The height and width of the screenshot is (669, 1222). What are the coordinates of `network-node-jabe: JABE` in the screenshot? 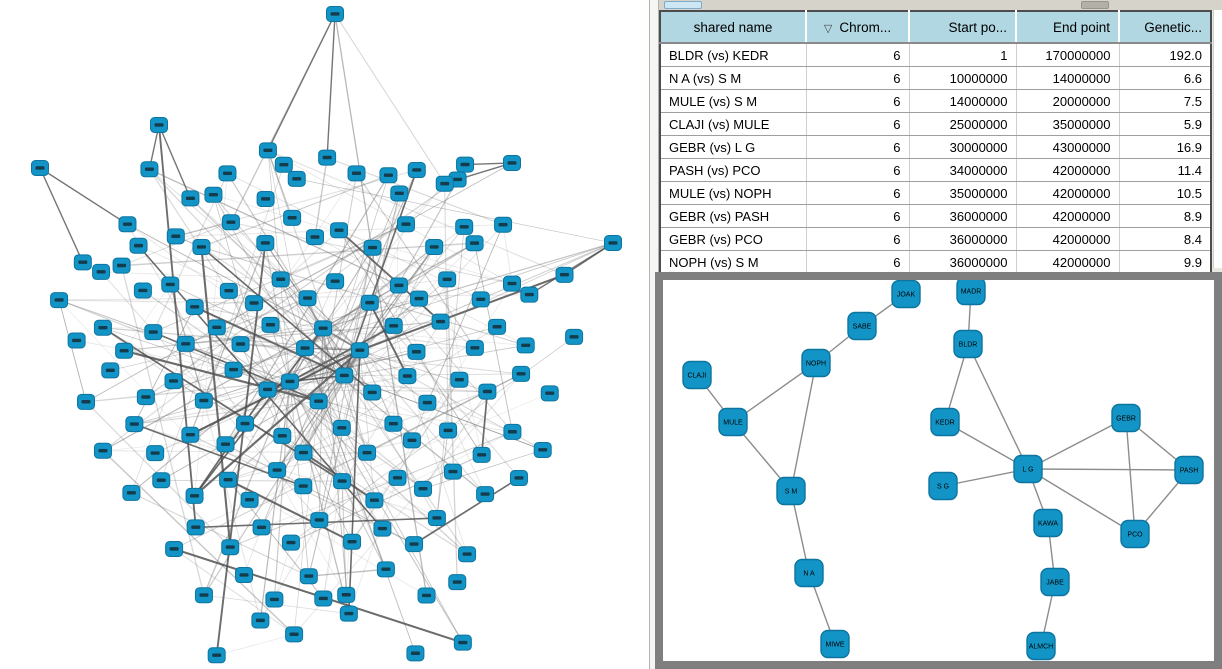 It's located at (1055, 582).